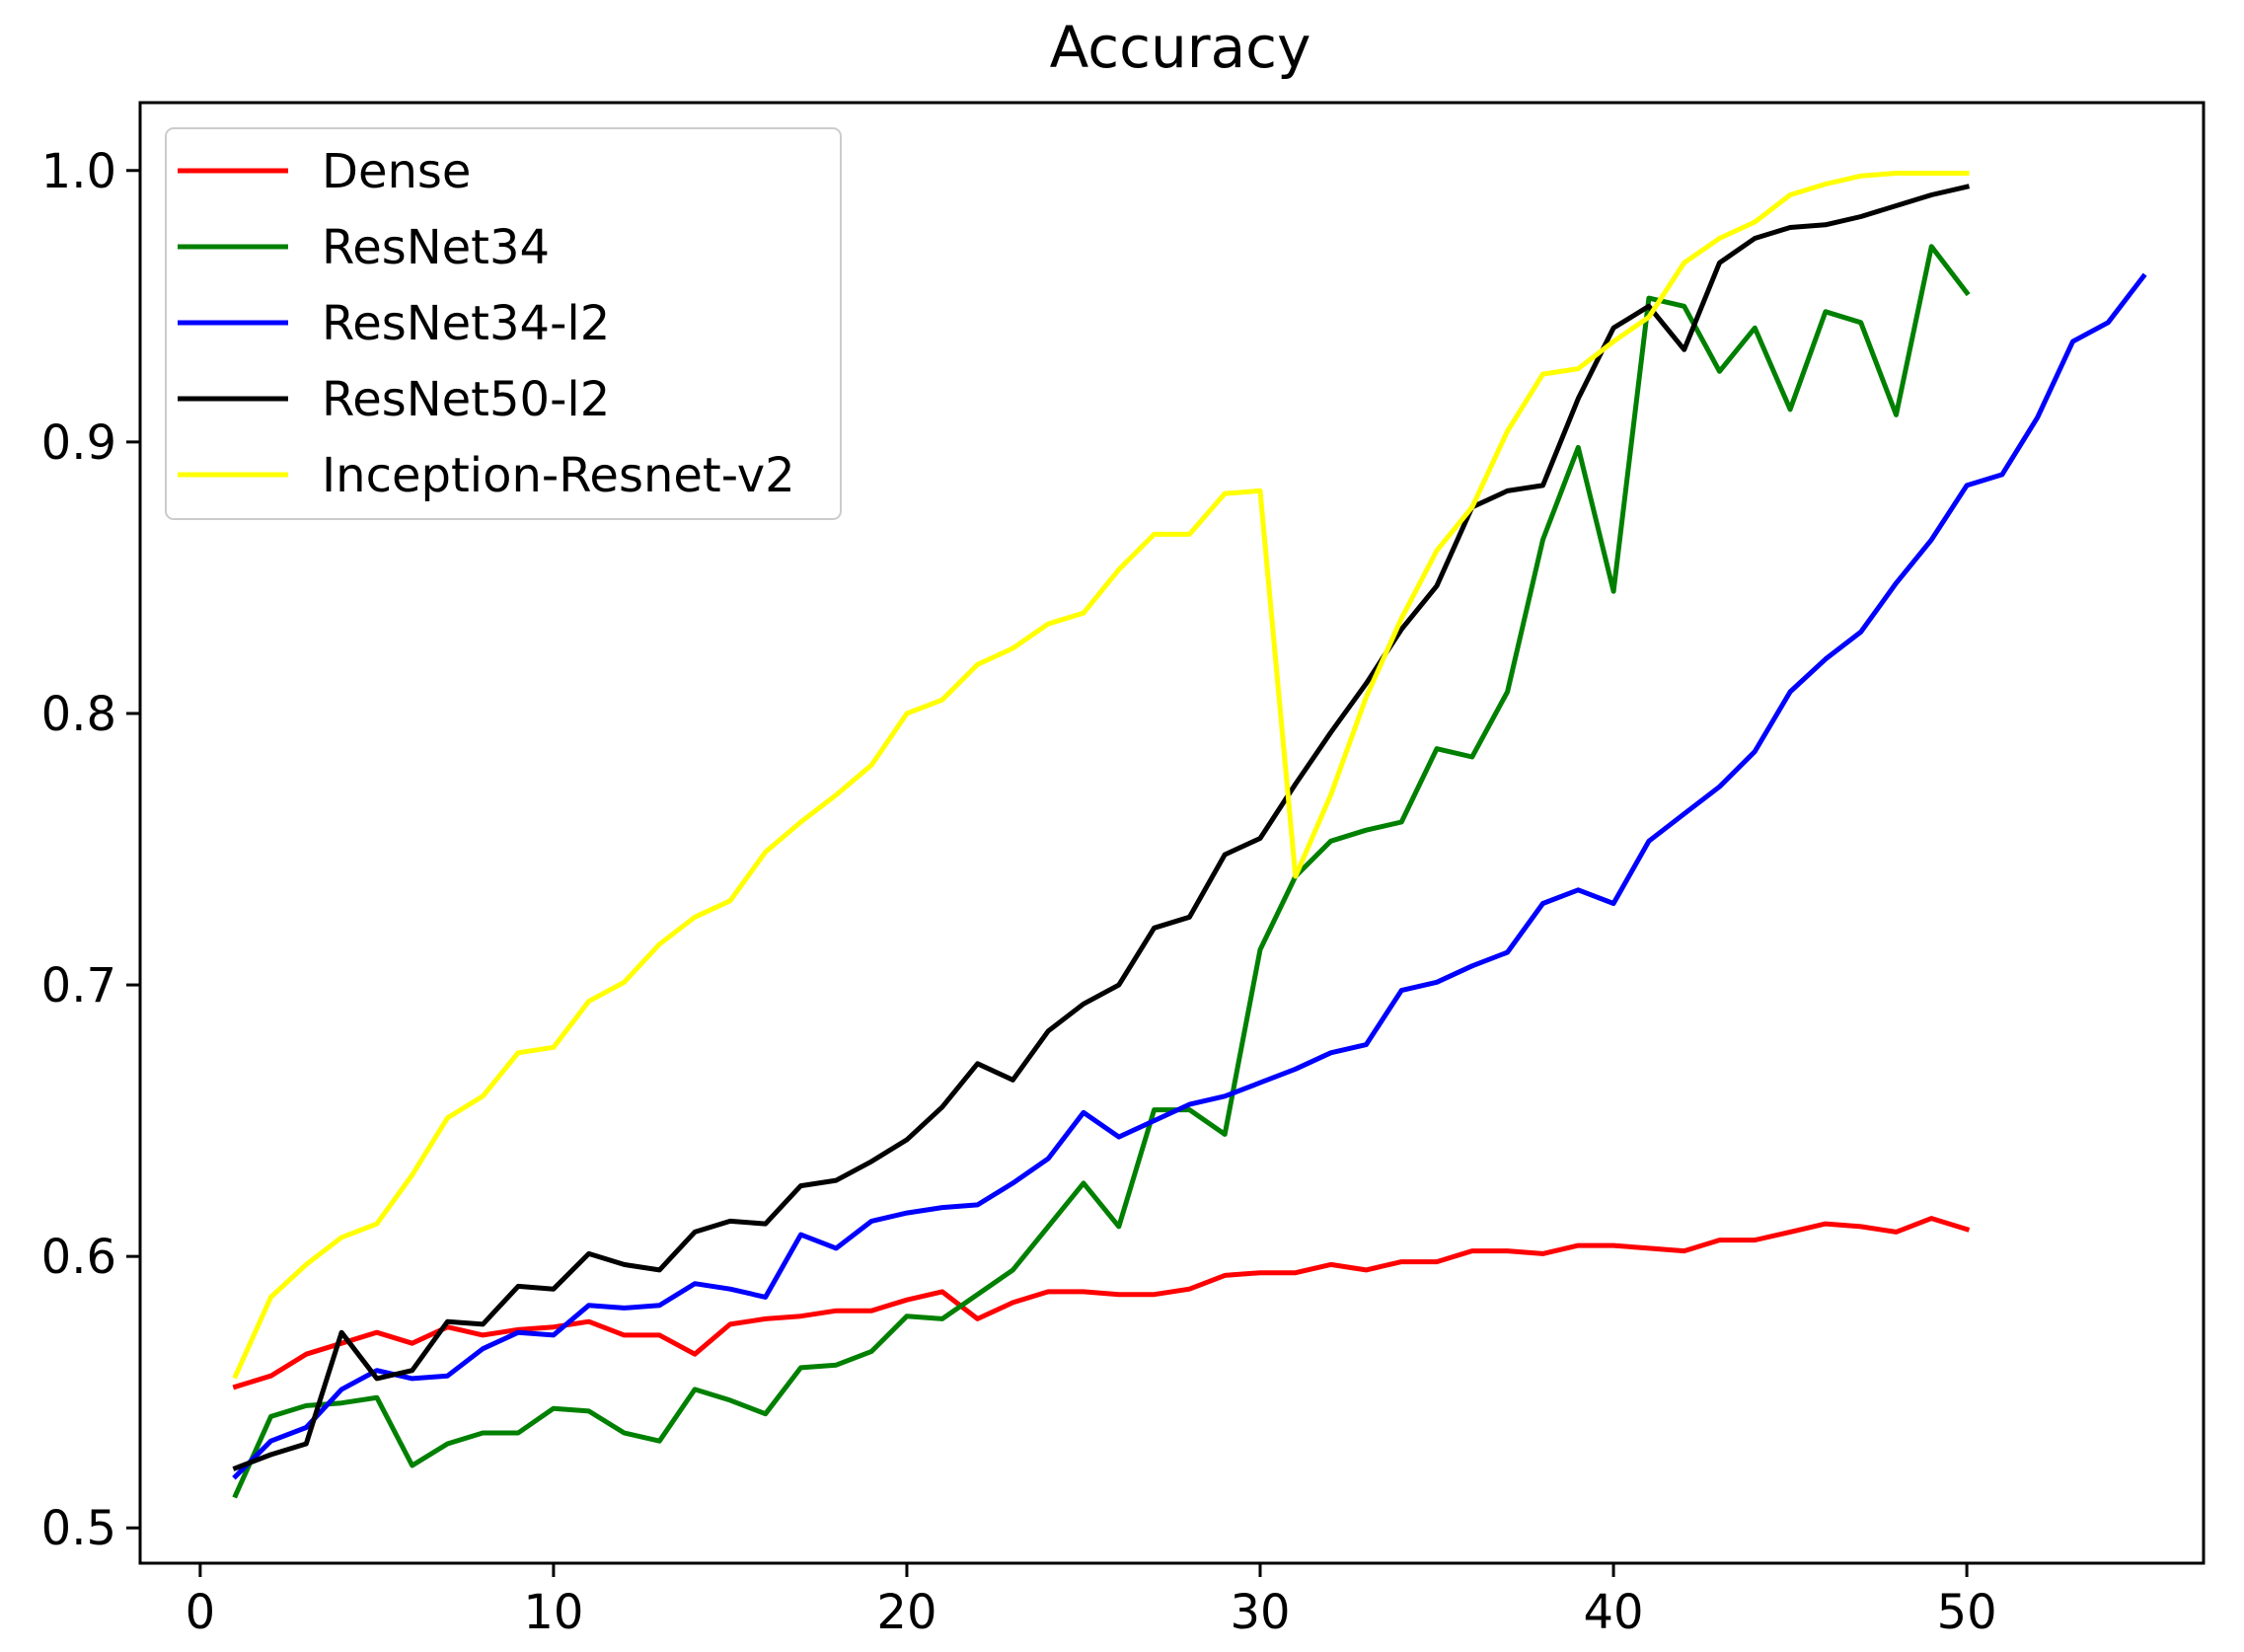  Describe the element at coordinates (1260, 1612) in the screenshot. I see `x-tick-label: 30` at that location.